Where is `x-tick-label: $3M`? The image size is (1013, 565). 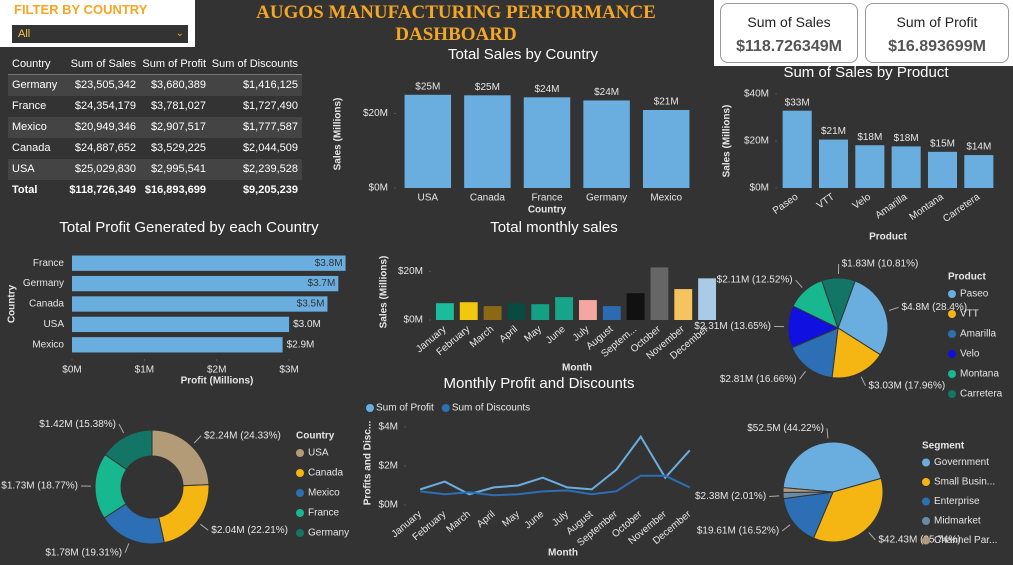 x-tick-label: $3M is located at coordinates (288, 370).